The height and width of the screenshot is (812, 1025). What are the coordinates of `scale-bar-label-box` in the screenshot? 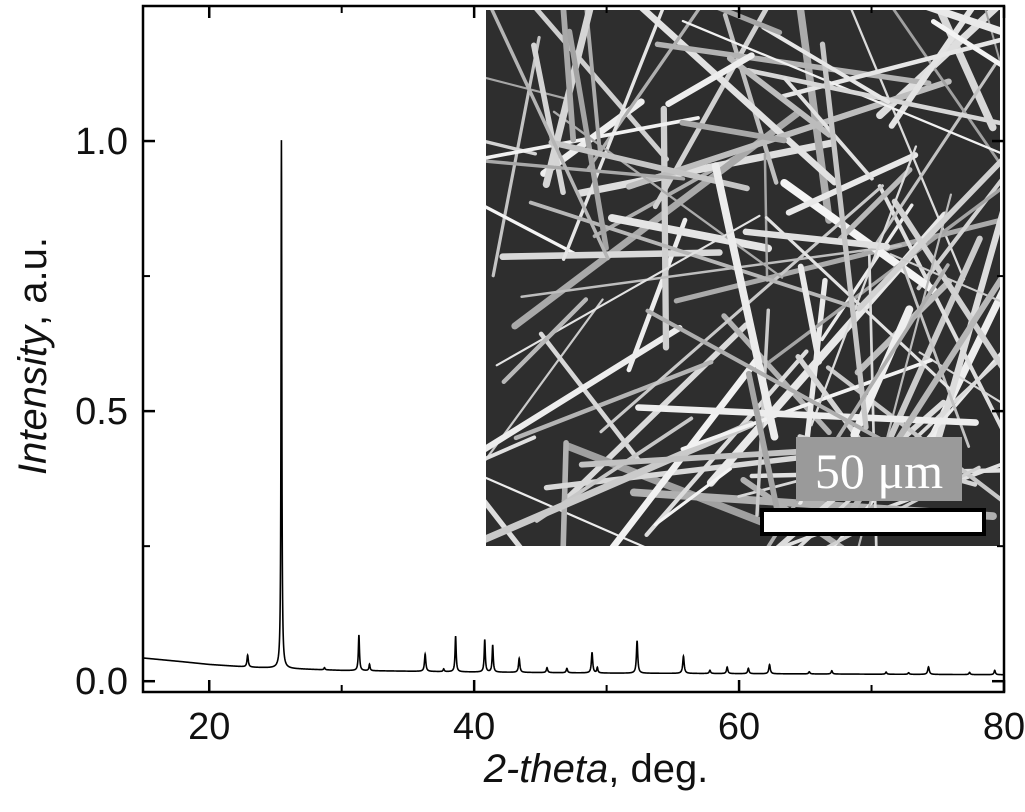 It's located at (879, 469).